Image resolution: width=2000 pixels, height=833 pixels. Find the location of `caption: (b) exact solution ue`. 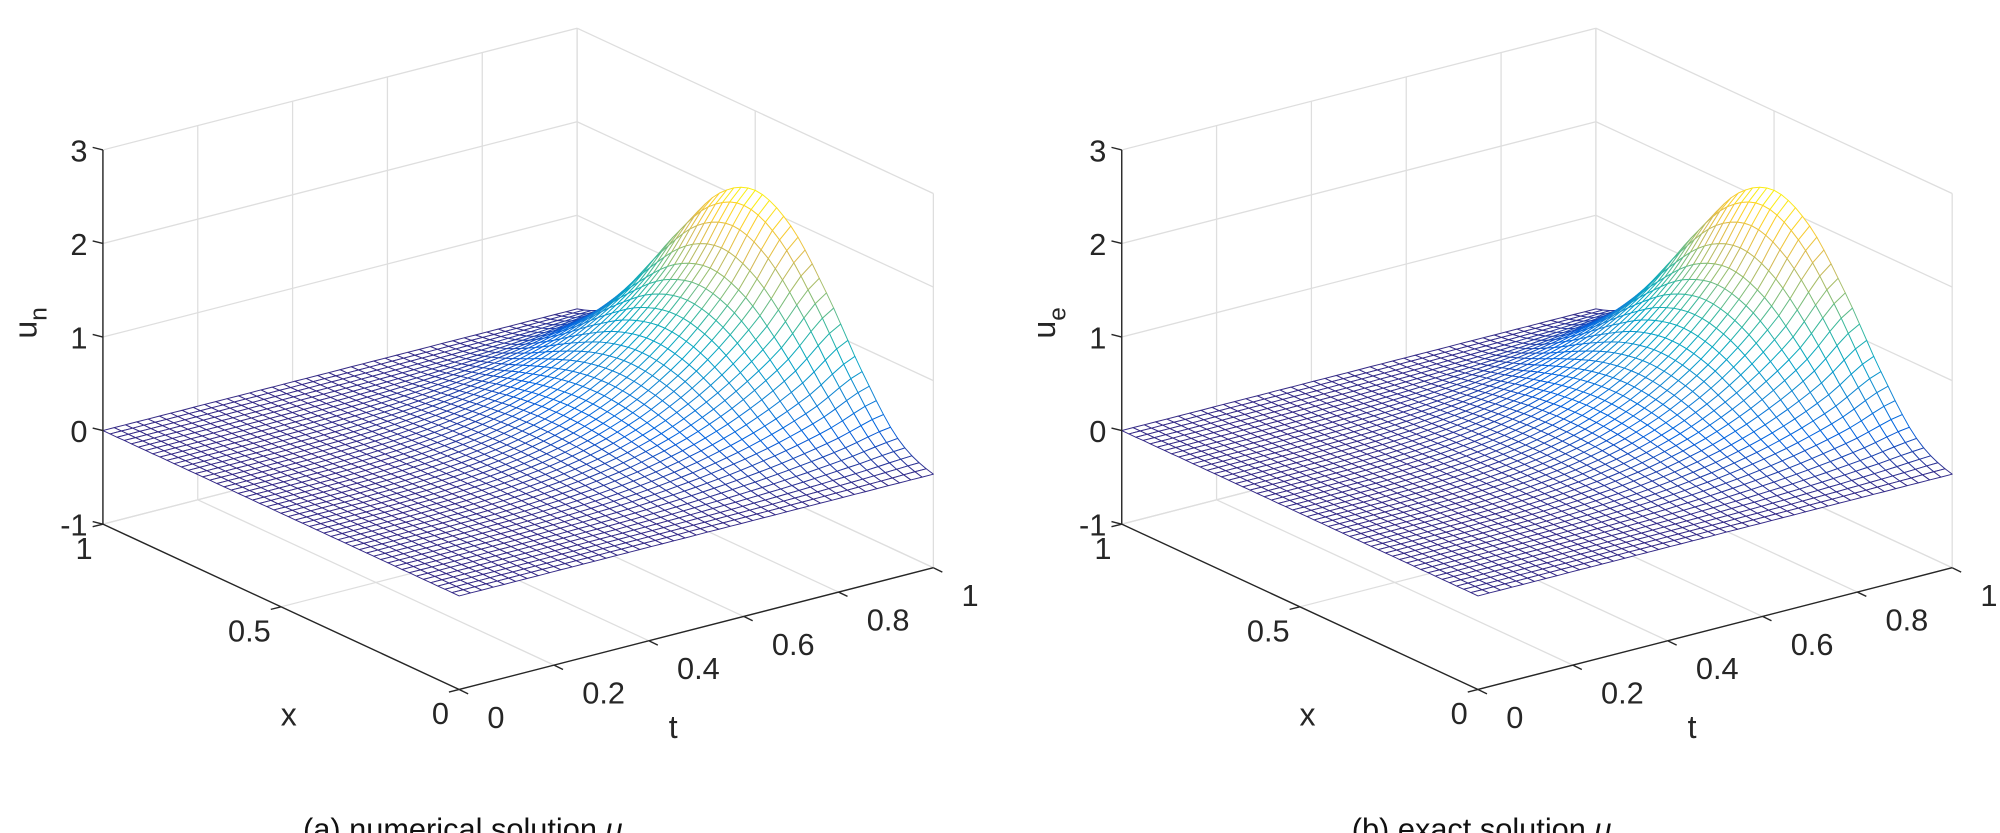

caption: (b) exact solution ue is located at coordinates (1487, 822).